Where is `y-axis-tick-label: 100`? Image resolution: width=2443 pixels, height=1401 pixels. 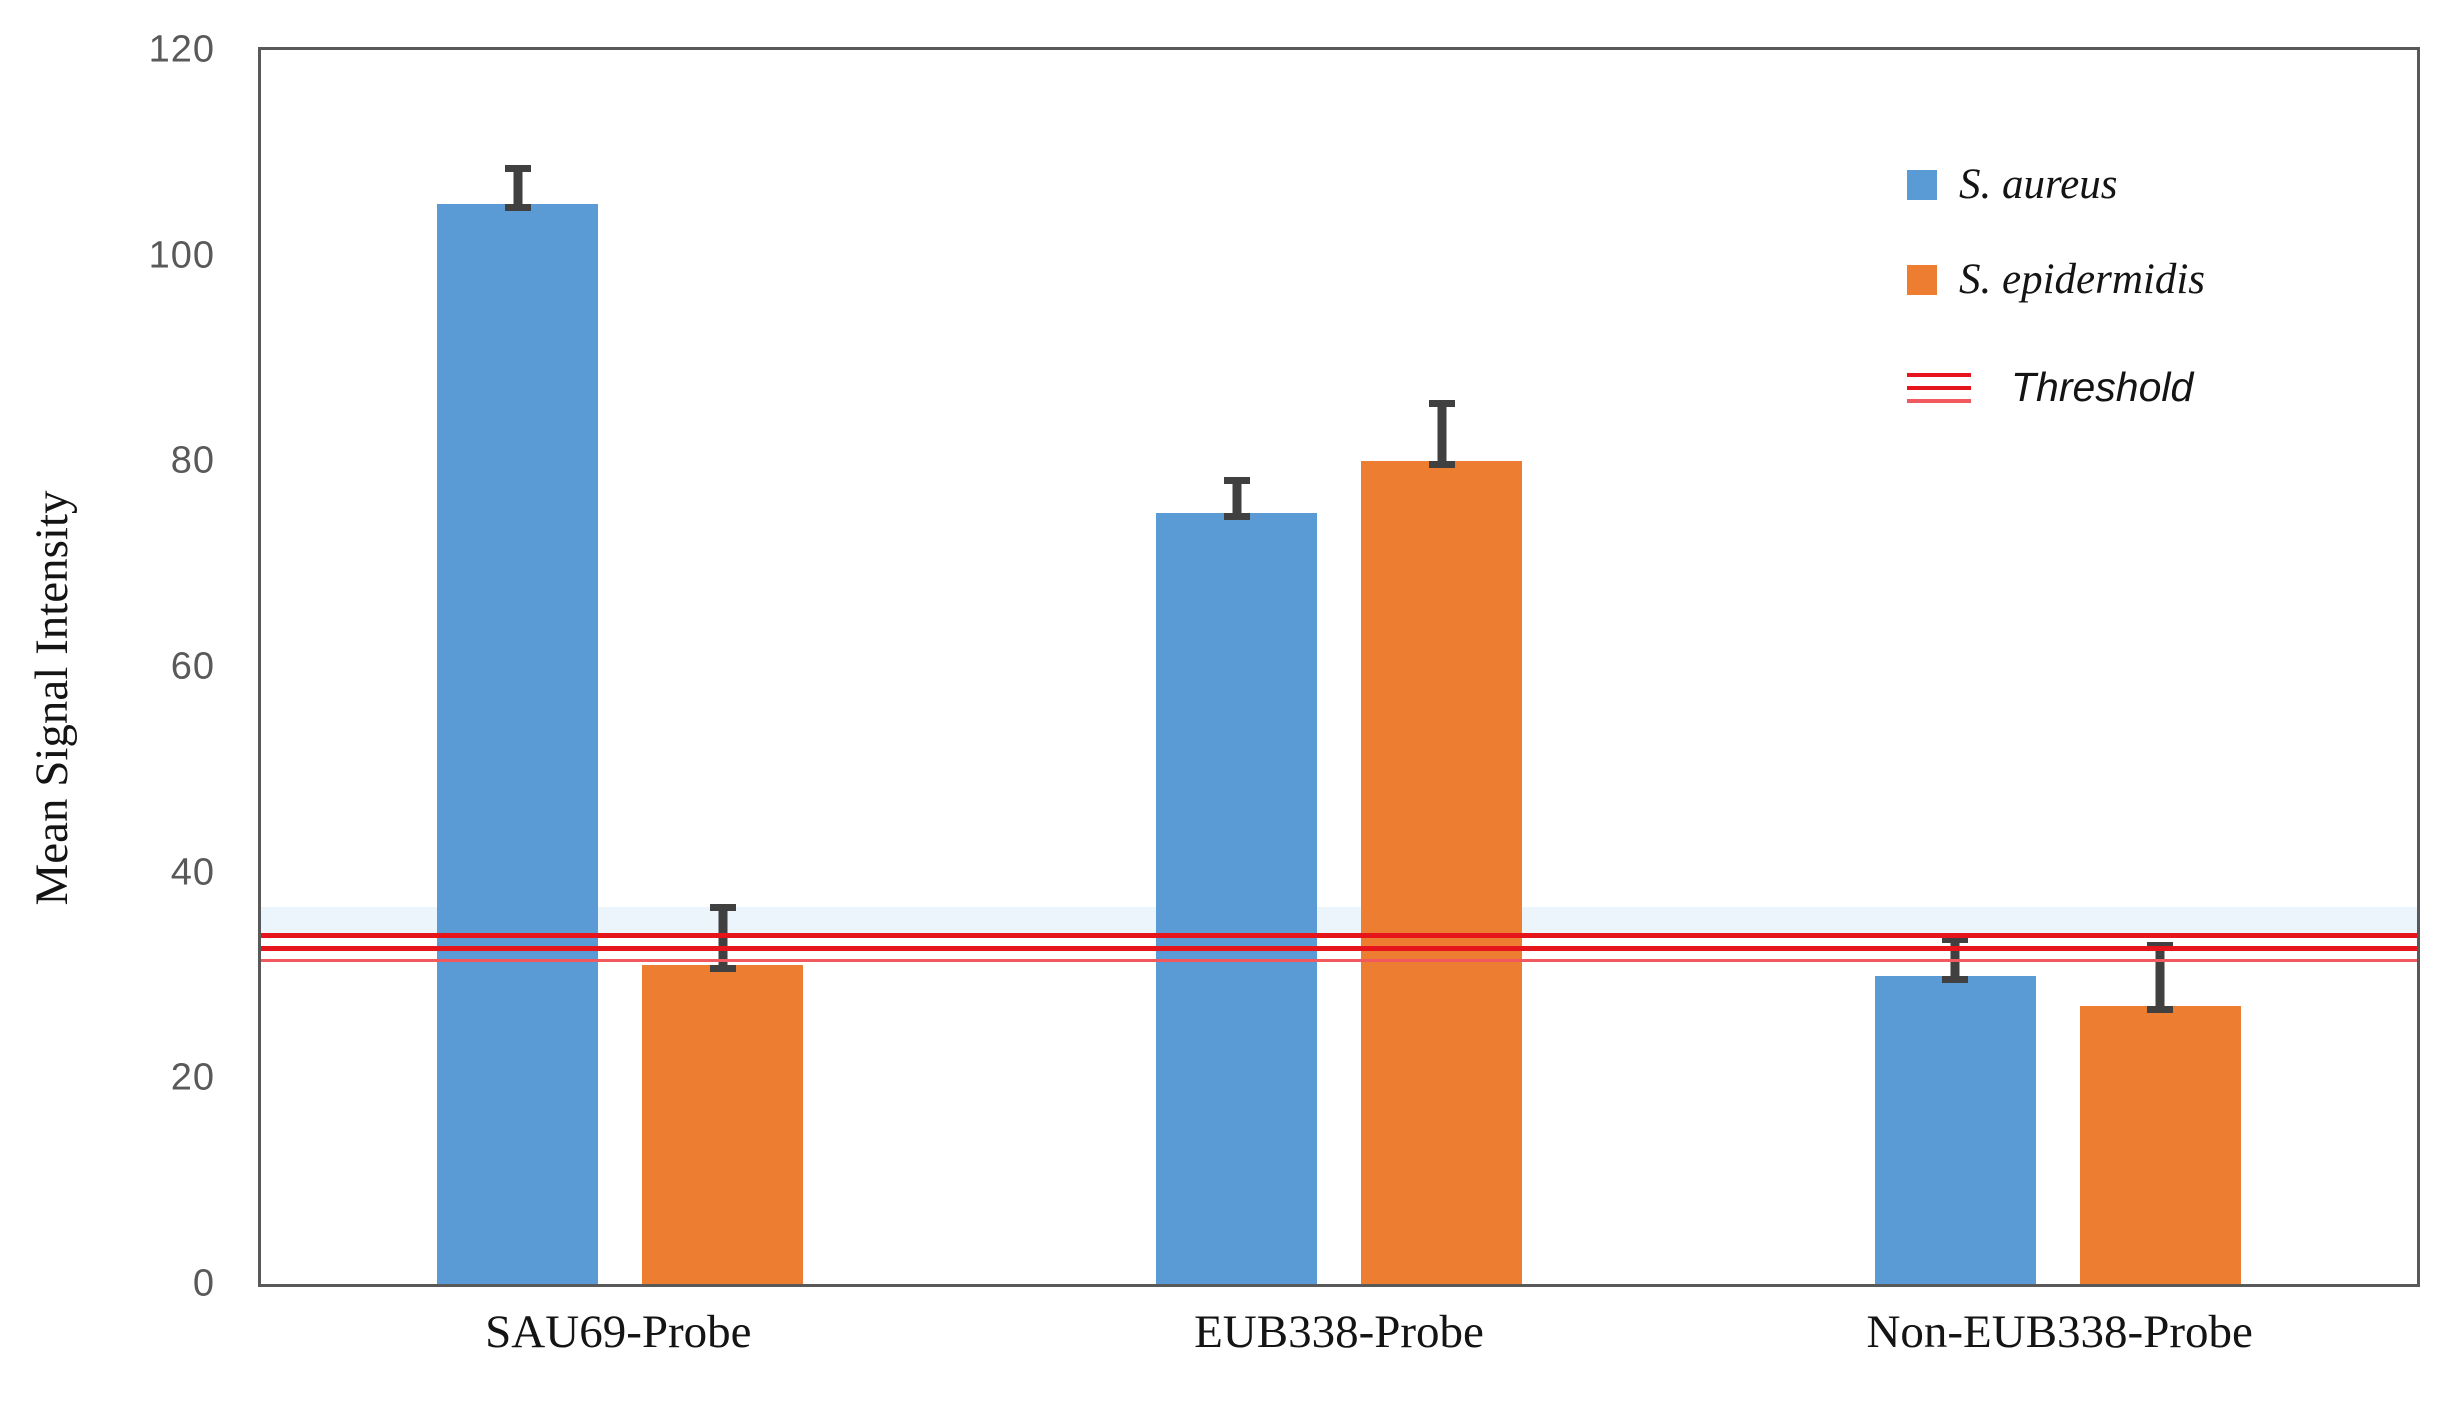 y-axis-tick-label: 100 is located at coordinates (181, 255).